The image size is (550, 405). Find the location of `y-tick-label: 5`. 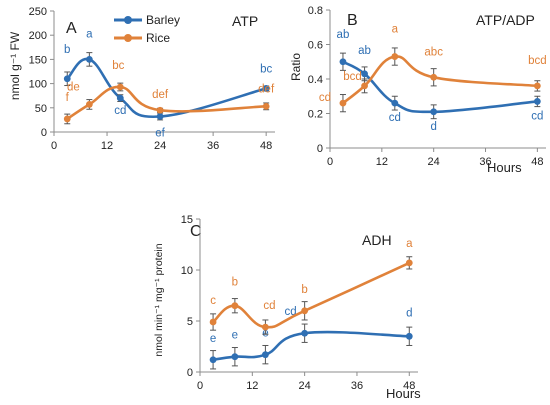

y-tick-label: 5 is located at coordinates (190, 322).